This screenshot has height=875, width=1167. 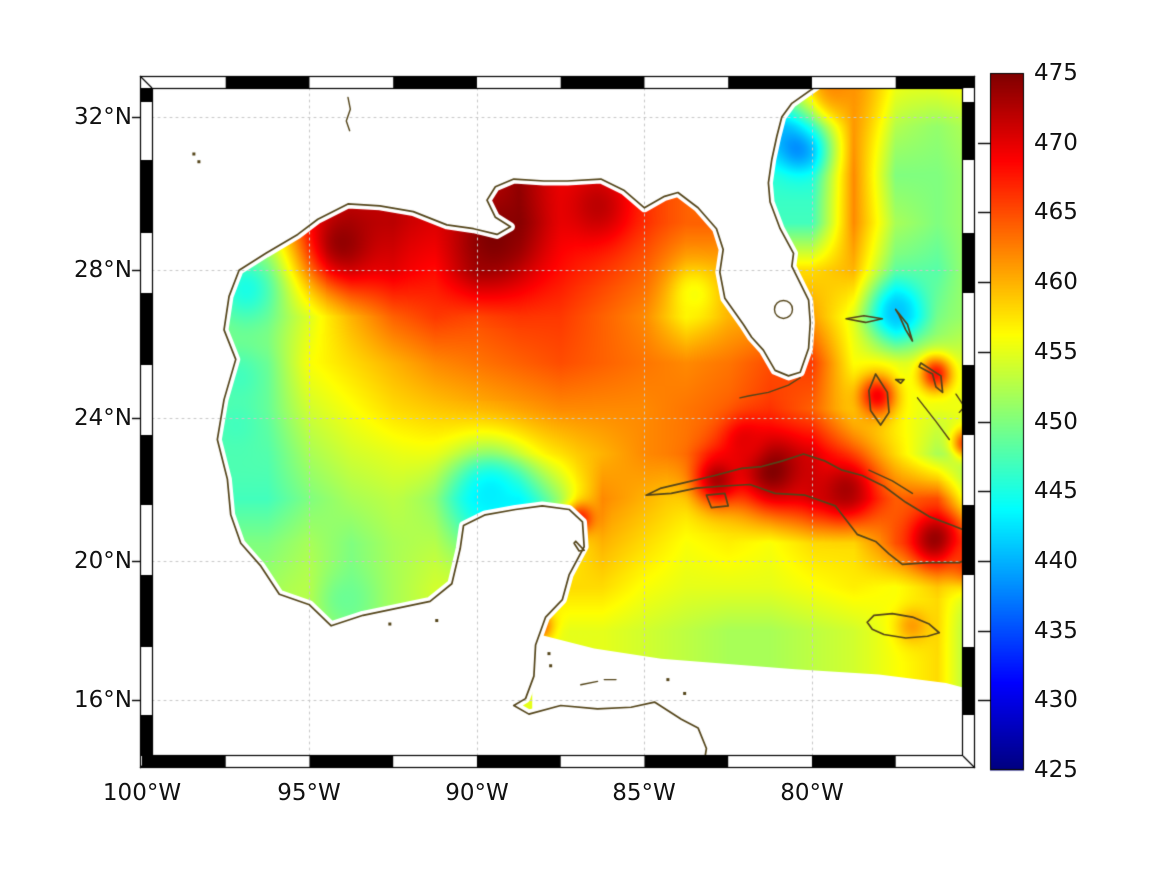 What do you see at coordinates (103, 418) in the screenshot?
I see `lat-tick-label: 24°N` at bounding box center [103, 418].